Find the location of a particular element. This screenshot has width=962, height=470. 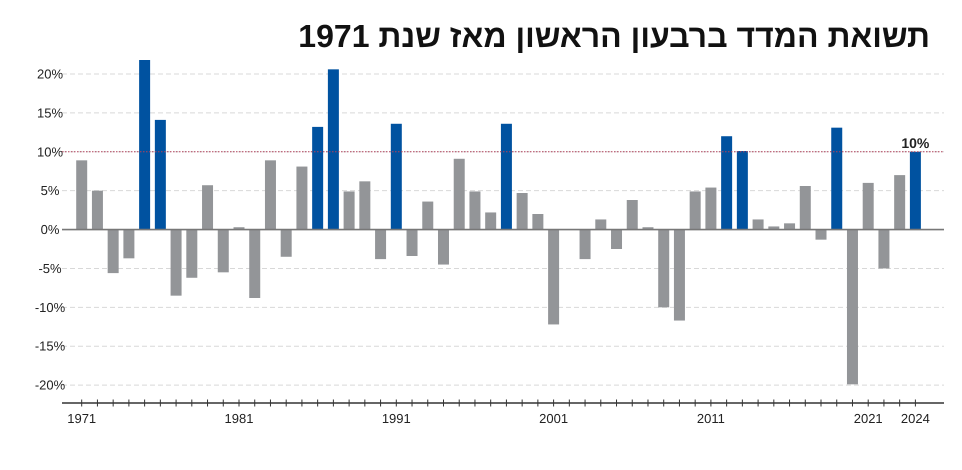

y-tick-label: 15% is located at coordinates (50, 112).